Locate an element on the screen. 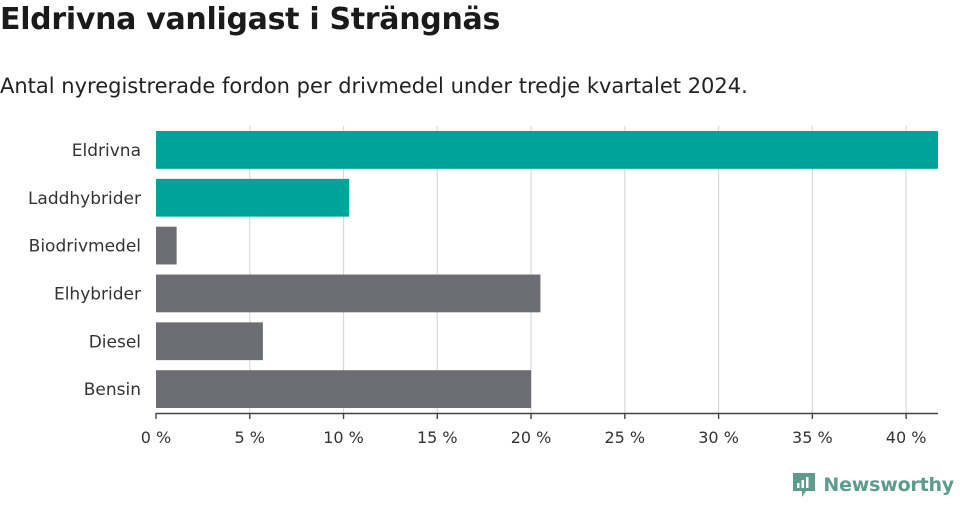 The height and width of the screenshot is (505, 960). category-label: Eldrivna is located at coordinates (106, 151).